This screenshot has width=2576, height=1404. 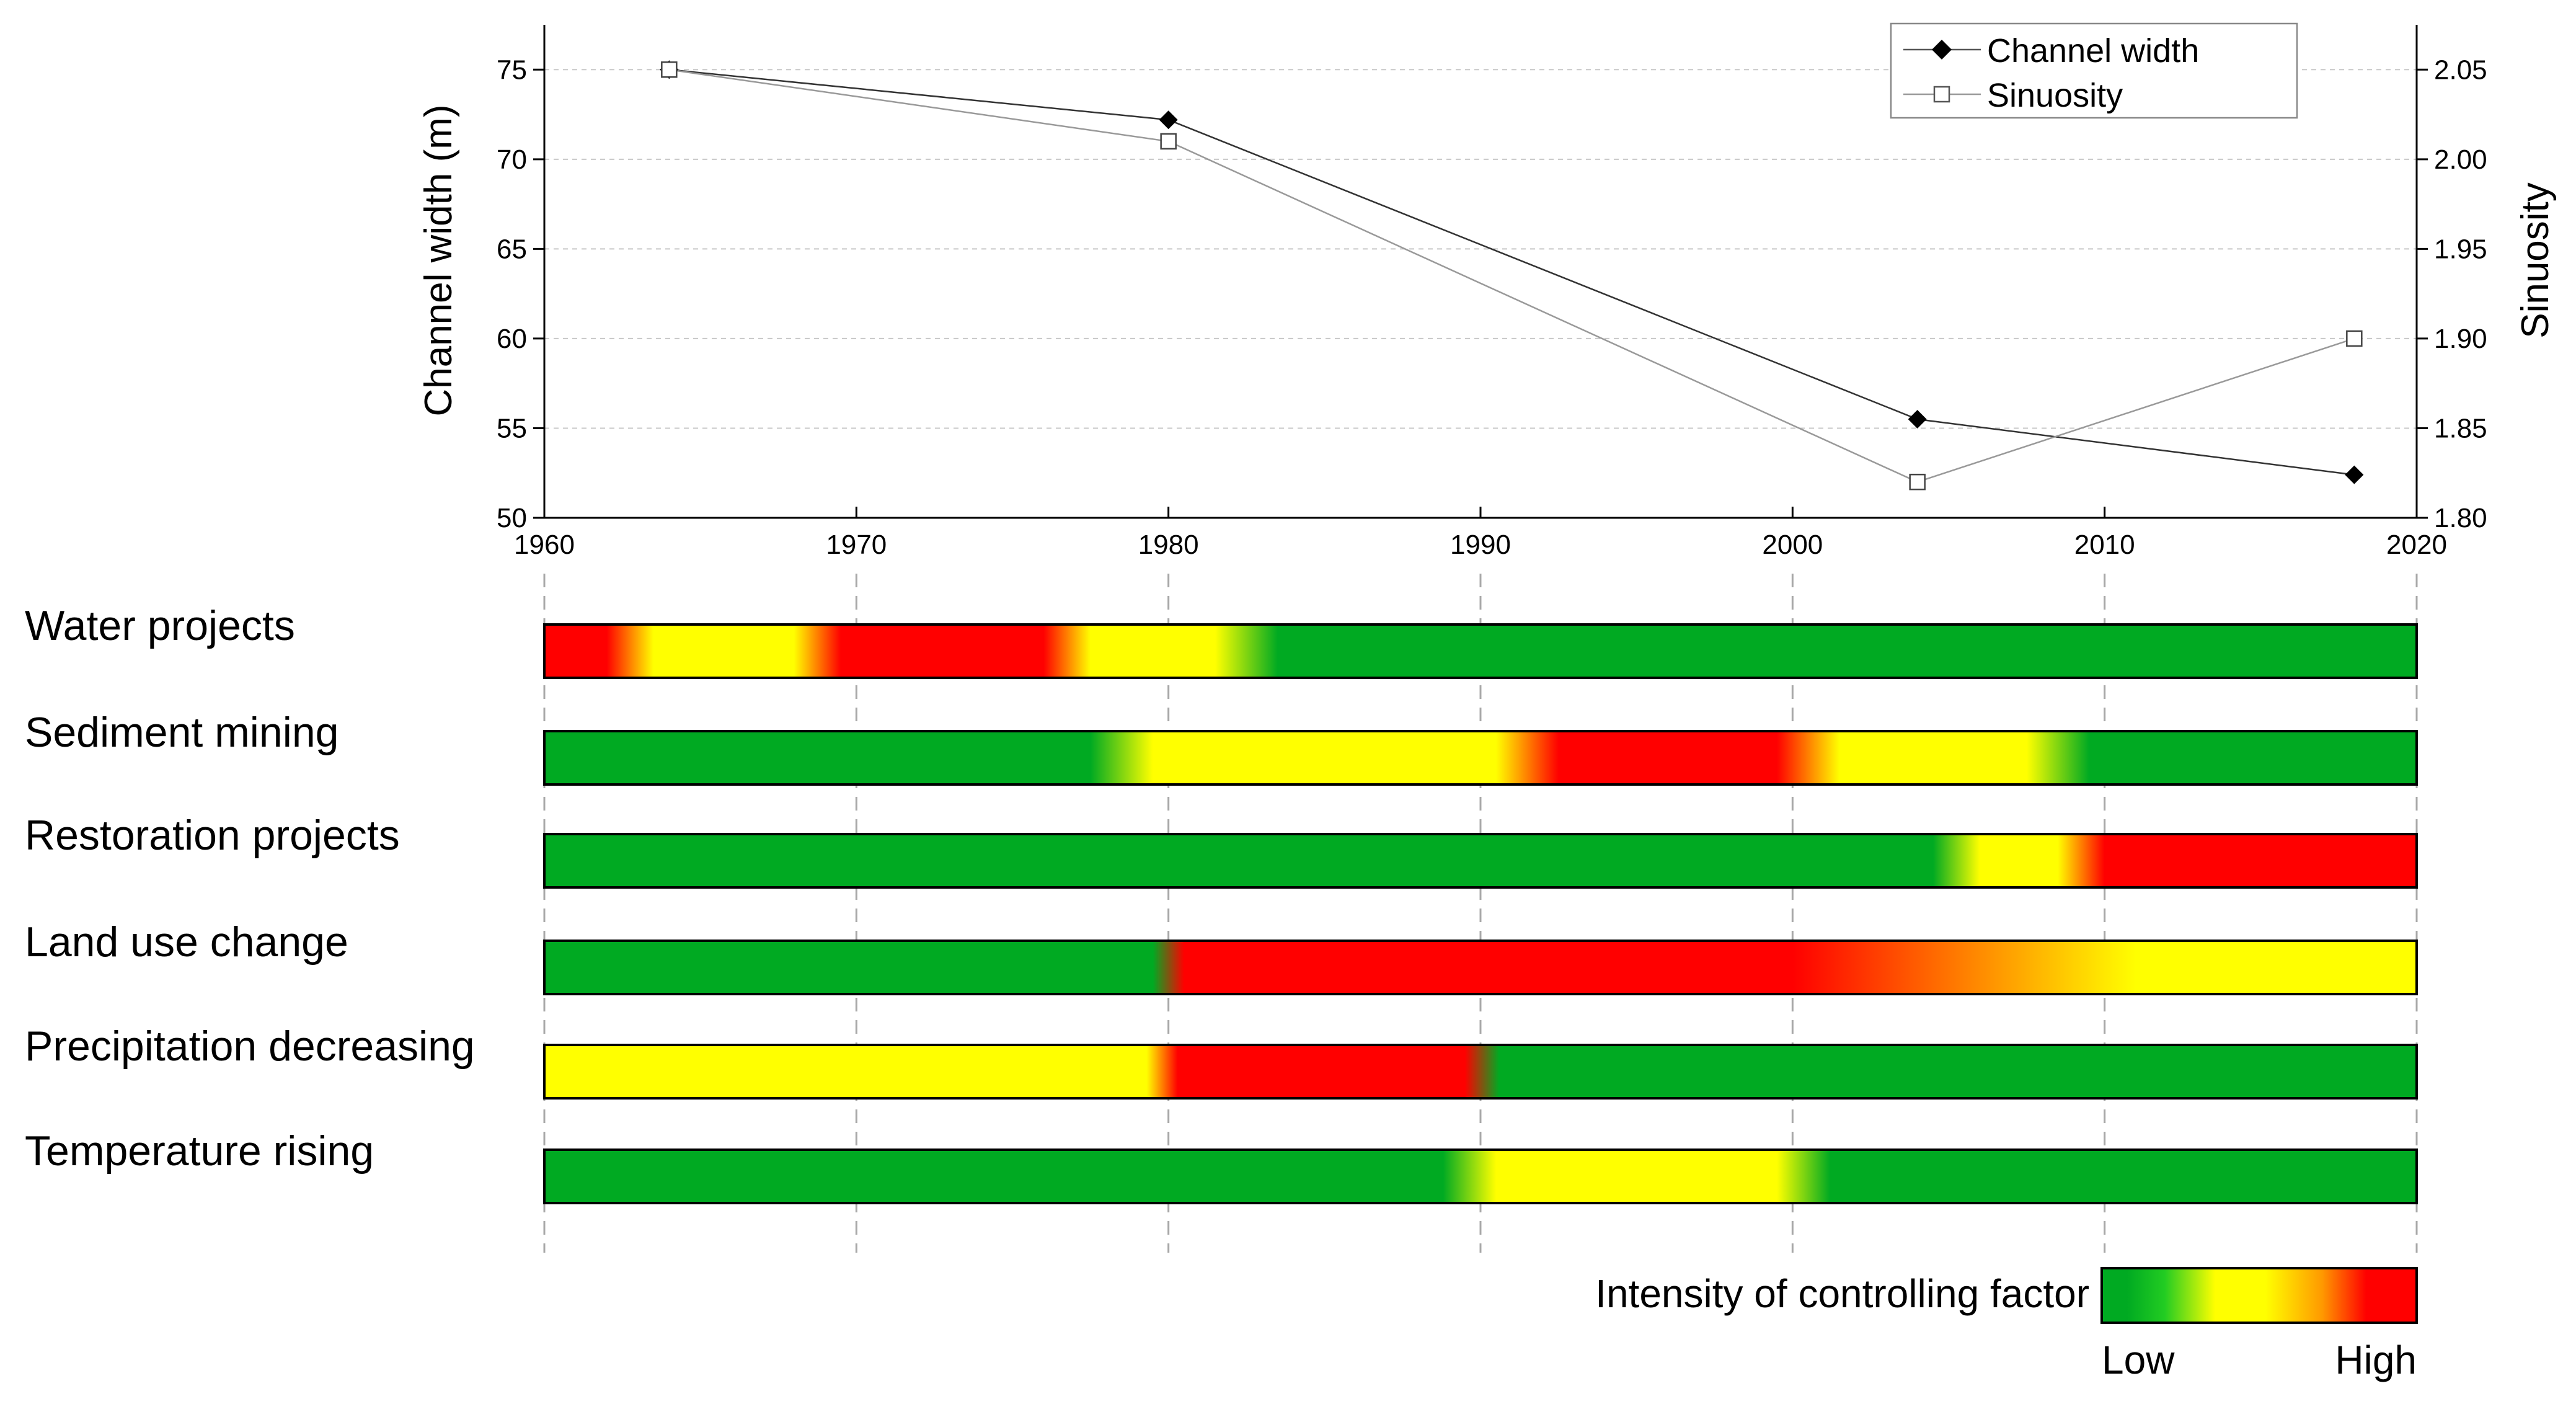 What do you see at coordinates (856, 545) in the screenshot?
I see `x-tick-label: 1970` at bounding box center [856, 545].